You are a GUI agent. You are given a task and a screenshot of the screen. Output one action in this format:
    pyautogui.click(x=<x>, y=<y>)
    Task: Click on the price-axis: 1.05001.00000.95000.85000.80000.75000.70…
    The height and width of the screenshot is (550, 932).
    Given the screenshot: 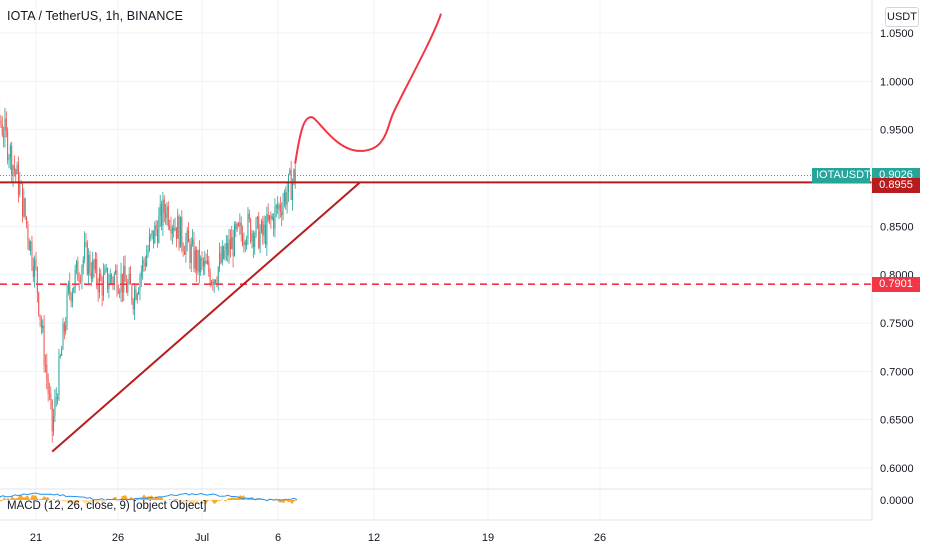 What is the action you would take?
    pyautogui.click(x=892, y=260)
    